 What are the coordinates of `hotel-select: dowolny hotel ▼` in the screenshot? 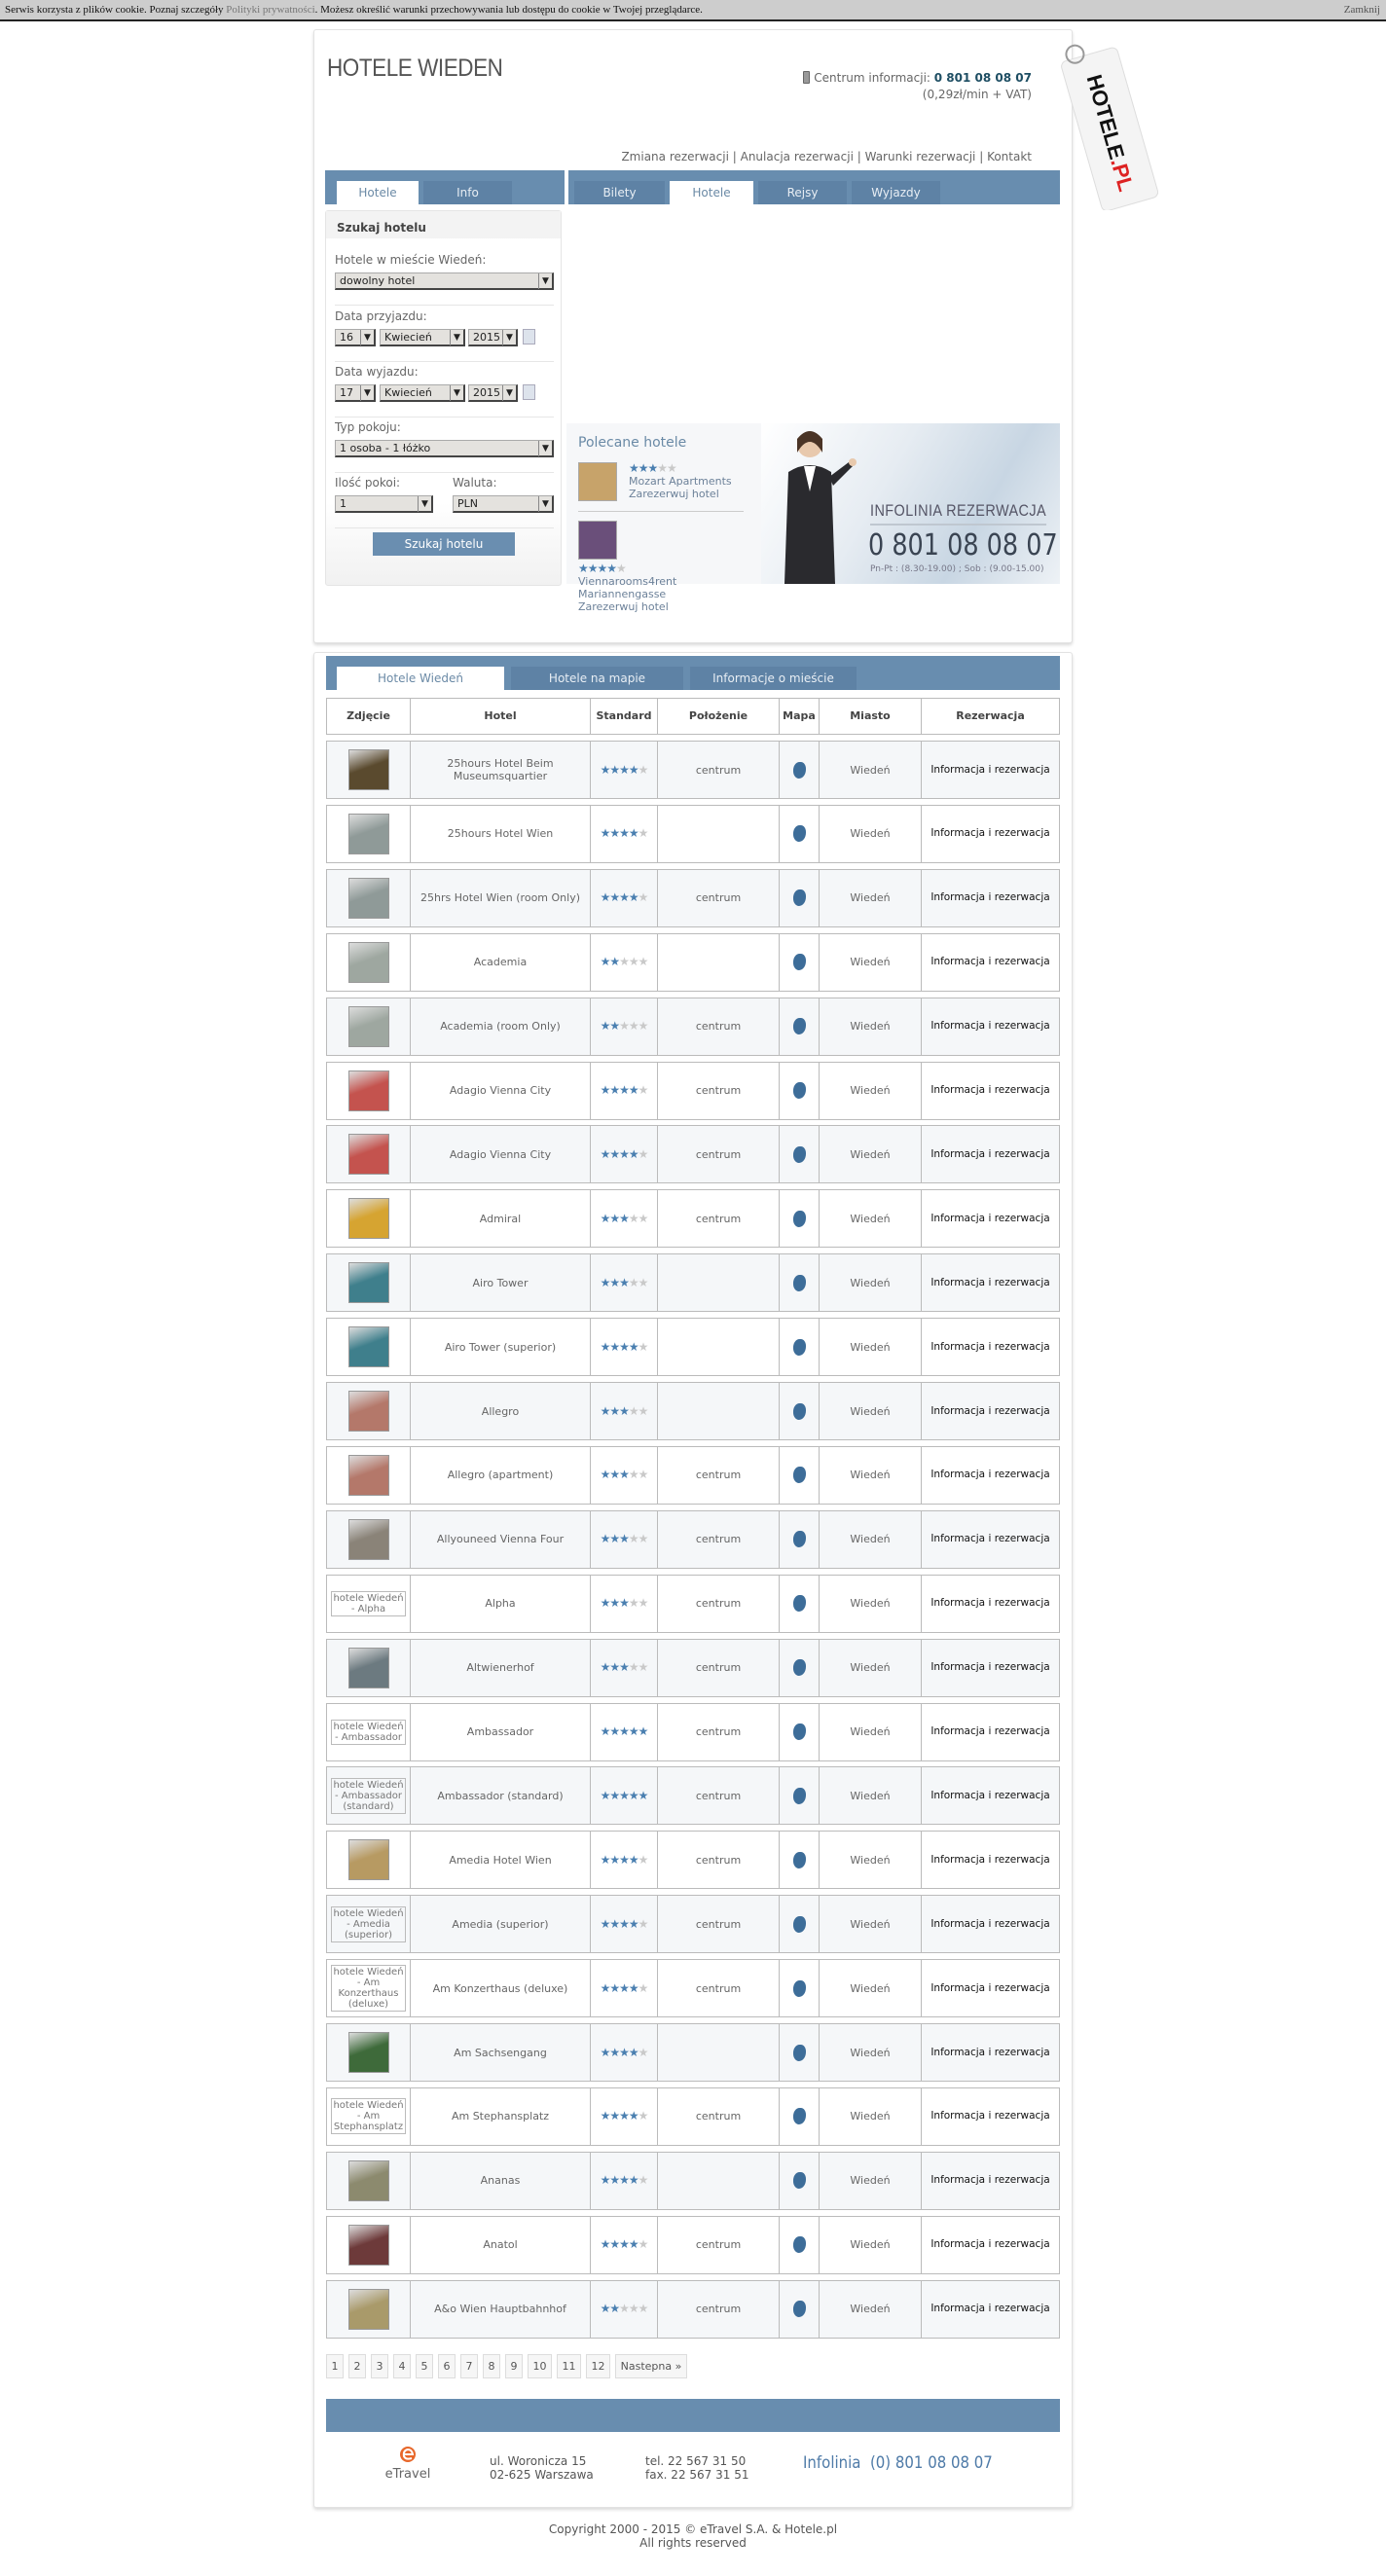 It's located at (444, 281).